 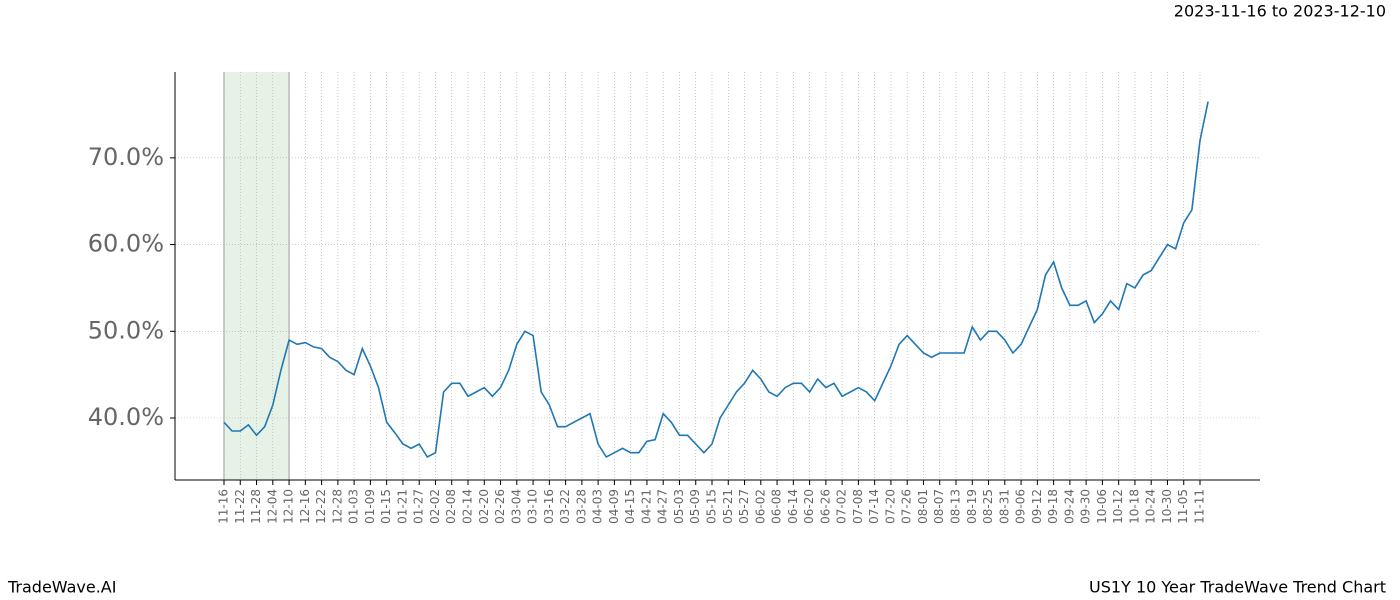 I want to click on x-tick-label: 12-28, so click(x=337, y=506).